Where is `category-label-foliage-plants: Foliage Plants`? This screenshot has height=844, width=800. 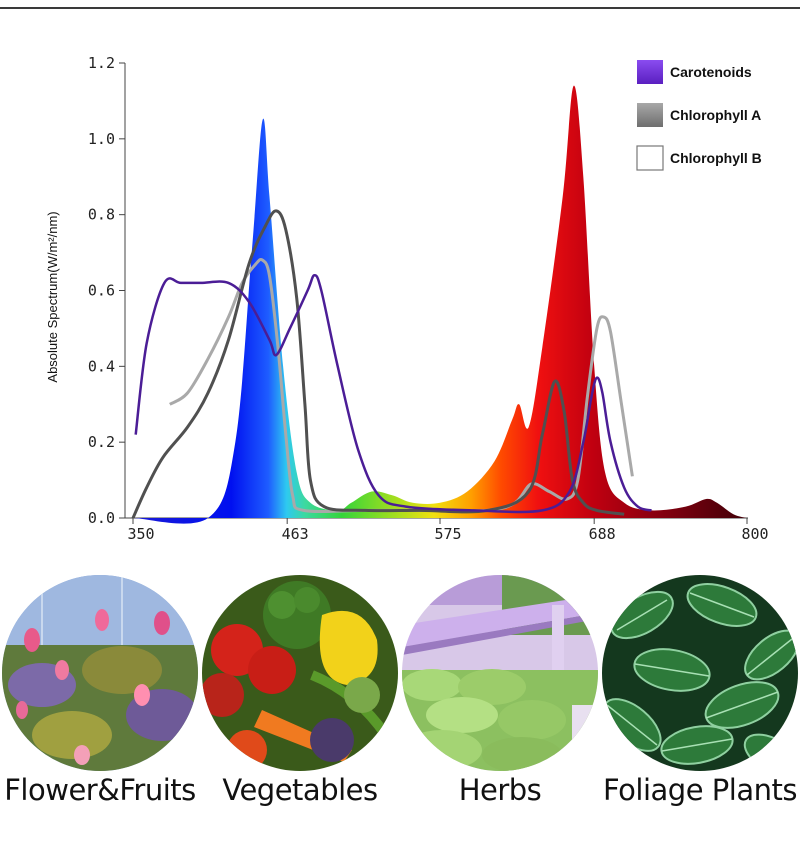 category-label-foliage-plants: Foliage Plants is located at coordinates (700, 790).